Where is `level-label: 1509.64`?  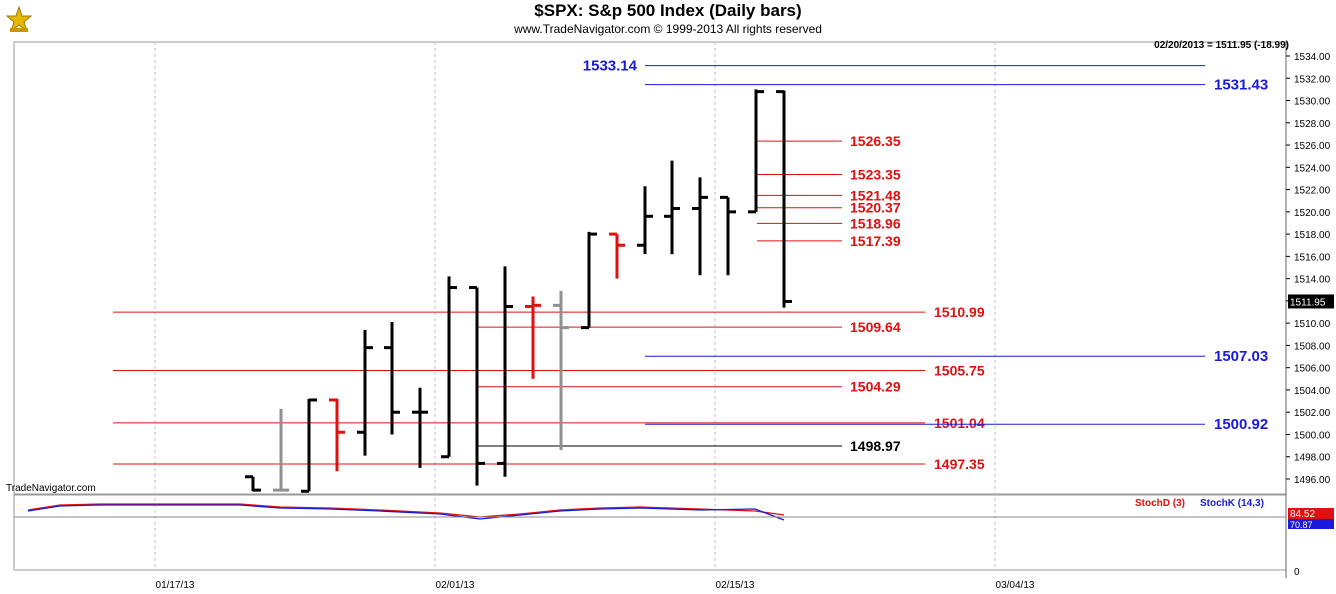 level-label: 1509.64 is located at coordinates (875, 327).